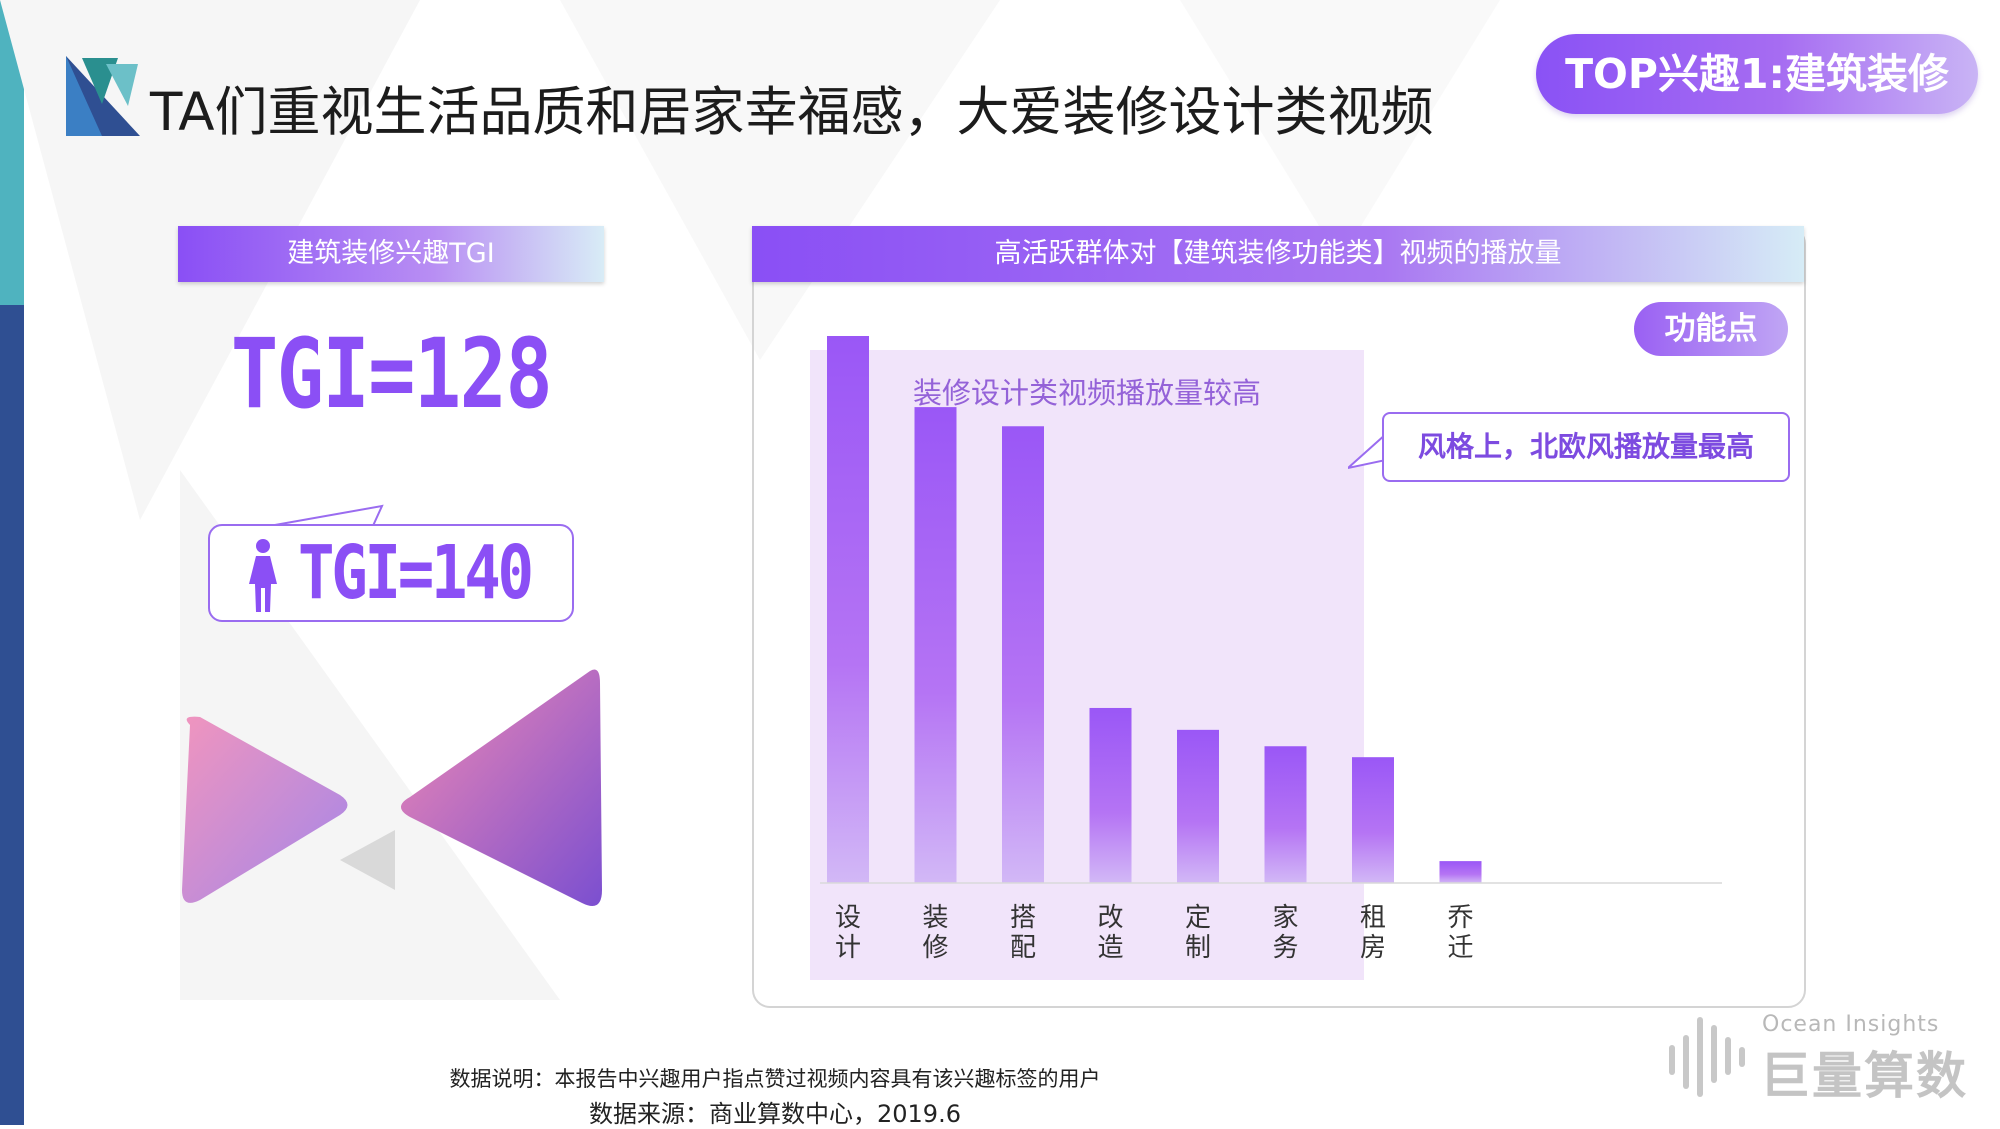  What do you see at coordinates (1851, 1024) in the screenshot?
I see `brand-name-en: Ocean Insights` at bounding box center [1851, 1024].